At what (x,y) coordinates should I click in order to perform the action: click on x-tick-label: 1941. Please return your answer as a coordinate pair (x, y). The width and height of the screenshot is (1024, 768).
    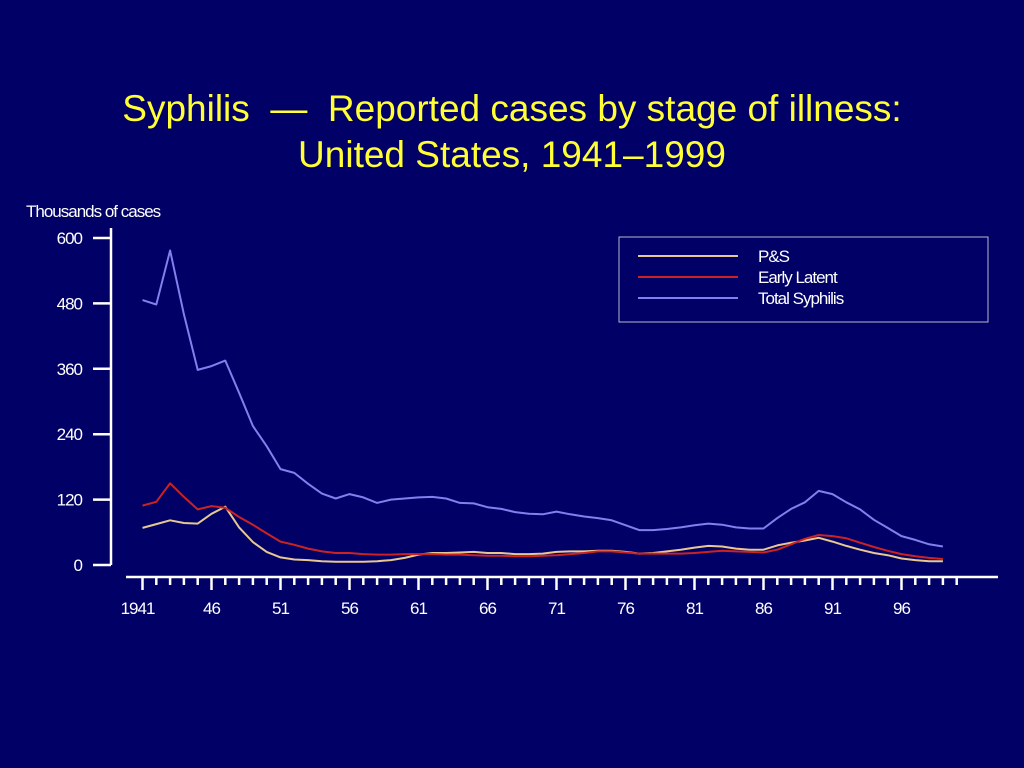
    Looking at the image, I should click on (138, 608).